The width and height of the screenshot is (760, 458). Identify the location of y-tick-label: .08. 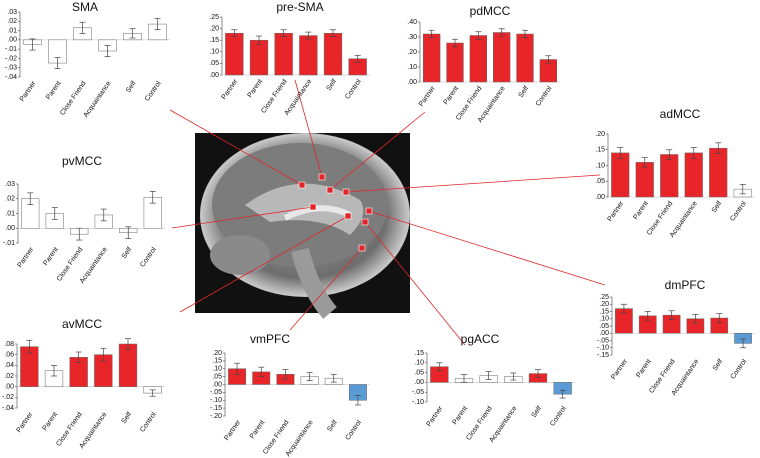
(9, 344).